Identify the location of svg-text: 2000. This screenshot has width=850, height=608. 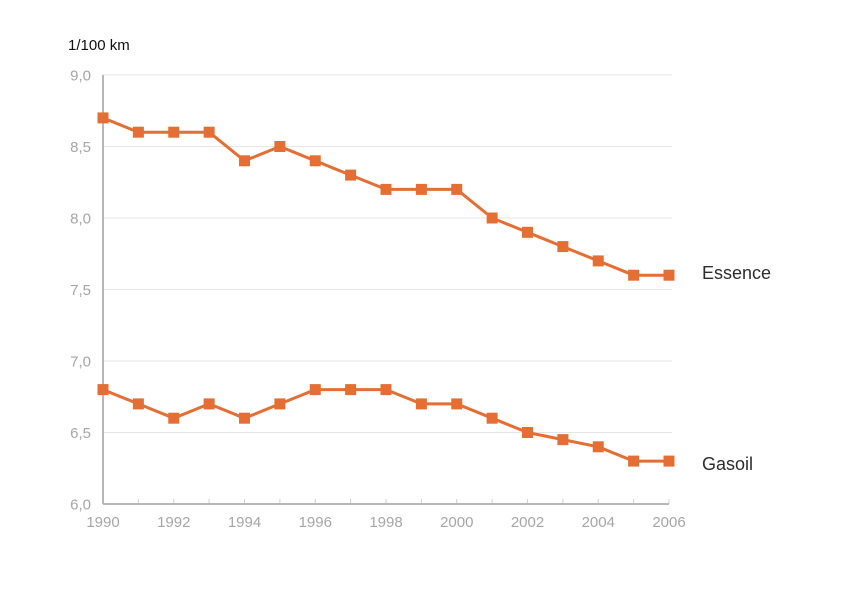
(456, 522).